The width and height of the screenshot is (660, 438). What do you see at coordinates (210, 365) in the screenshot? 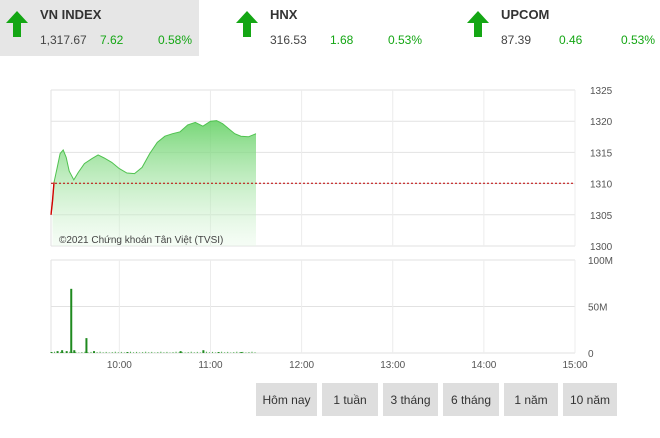
I see `time-tick-label: 11:00` at bounding box center [210, 365].